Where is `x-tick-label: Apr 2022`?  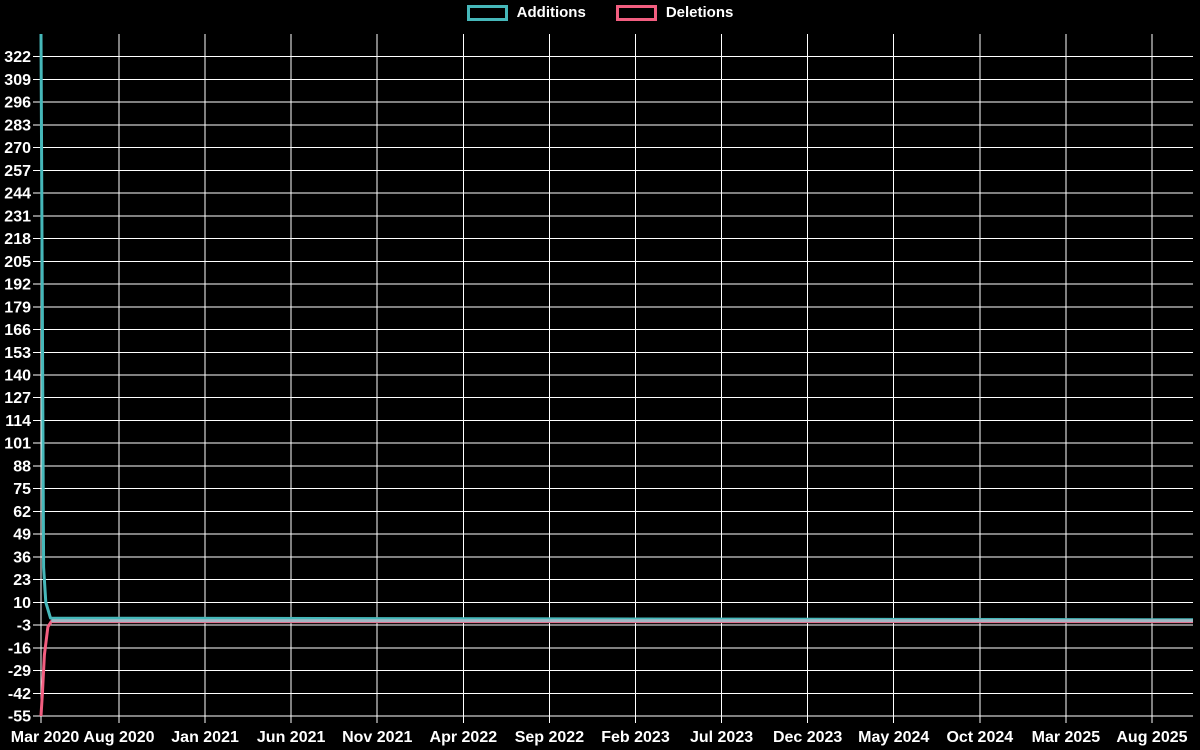
x-tick-label: Apr 2022 is located at coordinates (464, 737).